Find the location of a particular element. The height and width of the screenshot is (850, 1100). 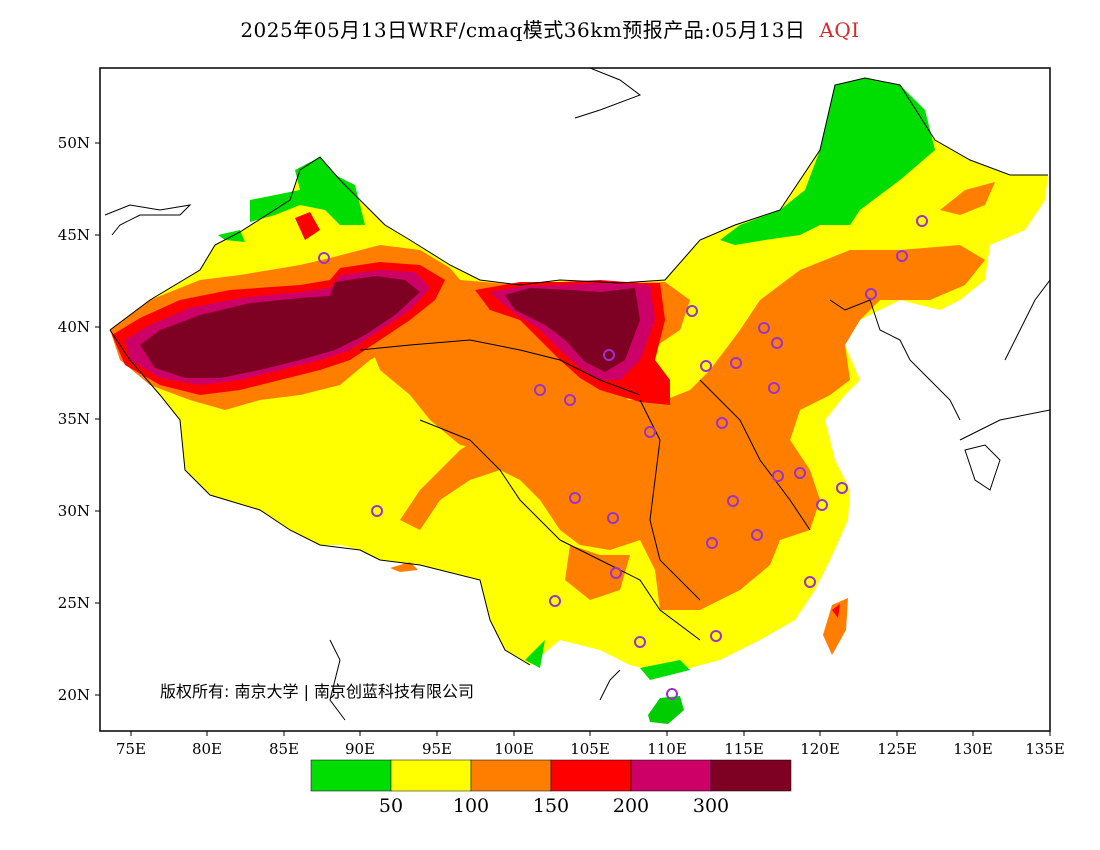

map-title: 2025年05月13日WRF/cmaq模式36km预报产品:05月13日 AQI is located at coordinates (550, 28).